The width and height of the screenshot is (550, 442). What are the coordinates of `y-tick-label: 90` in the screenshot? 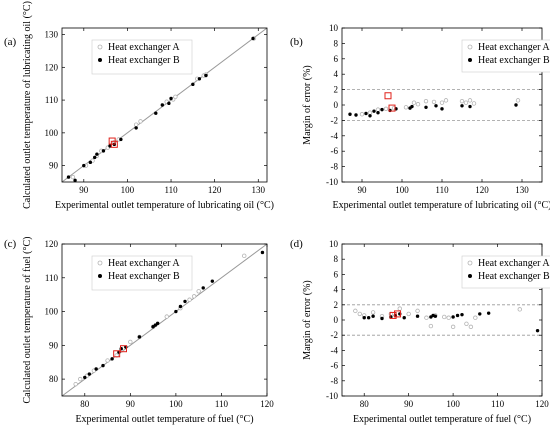 It's located at (54, 166).